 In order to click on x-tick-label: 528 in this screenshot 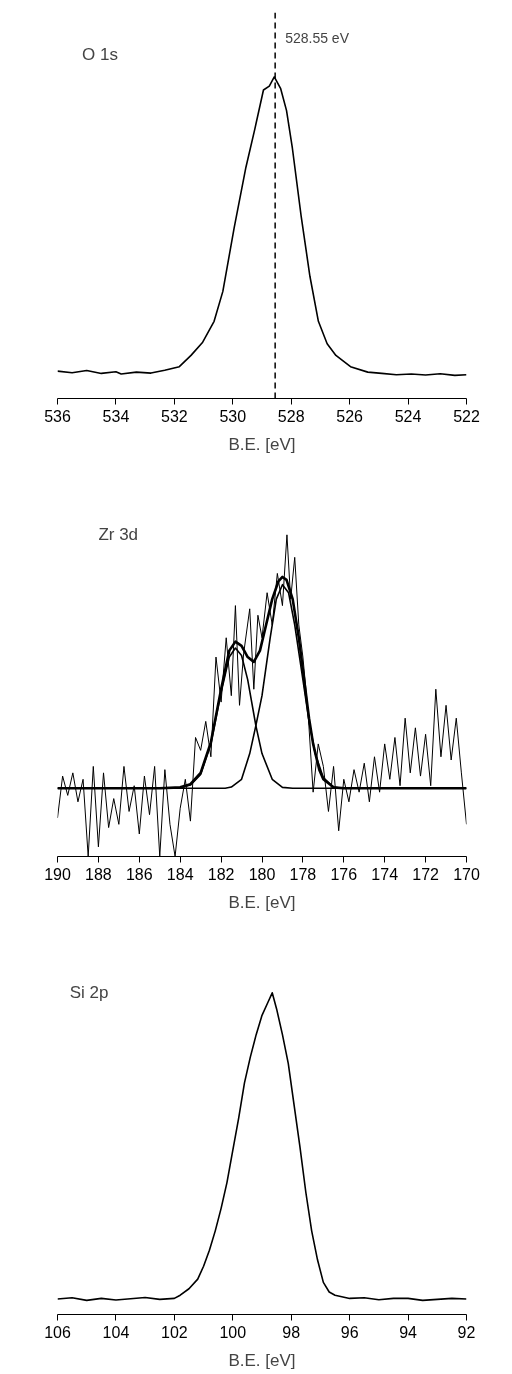, I will do `click(291, 416)`.